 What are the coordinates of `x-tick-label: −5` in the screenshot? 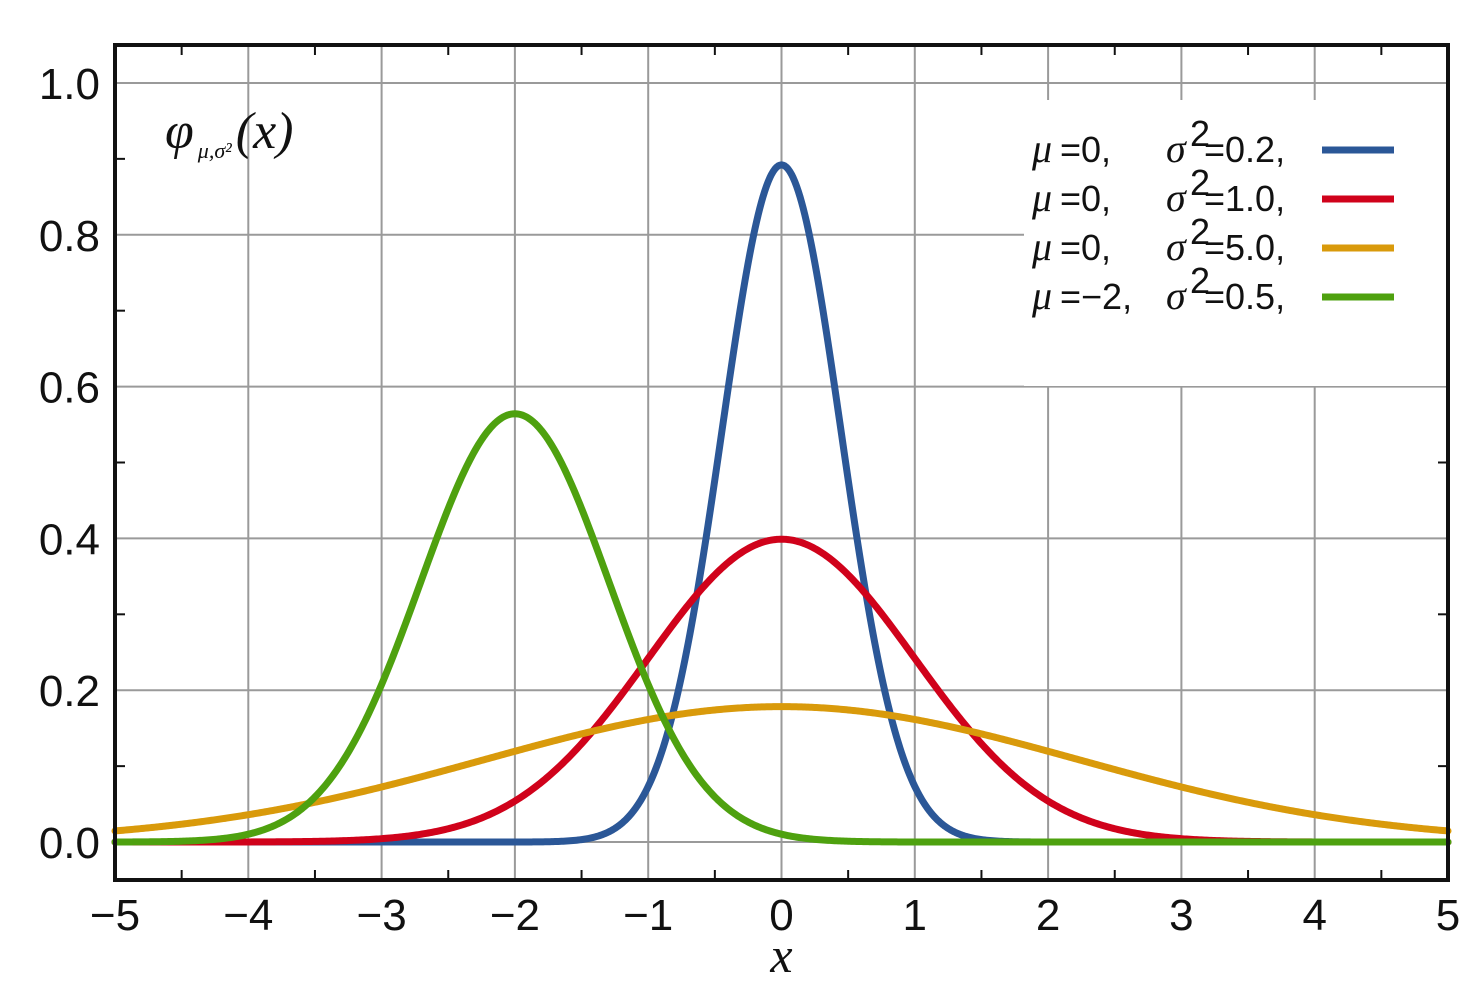 It's located at (115, 915).